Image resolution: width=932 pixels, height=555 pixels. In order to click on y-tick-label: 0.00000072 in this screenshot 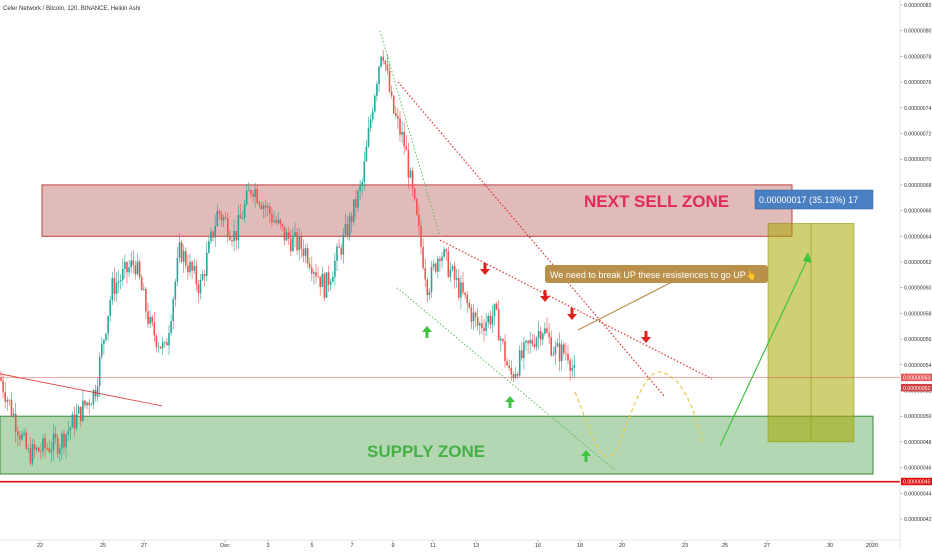, I will do `click(918, 135)`.